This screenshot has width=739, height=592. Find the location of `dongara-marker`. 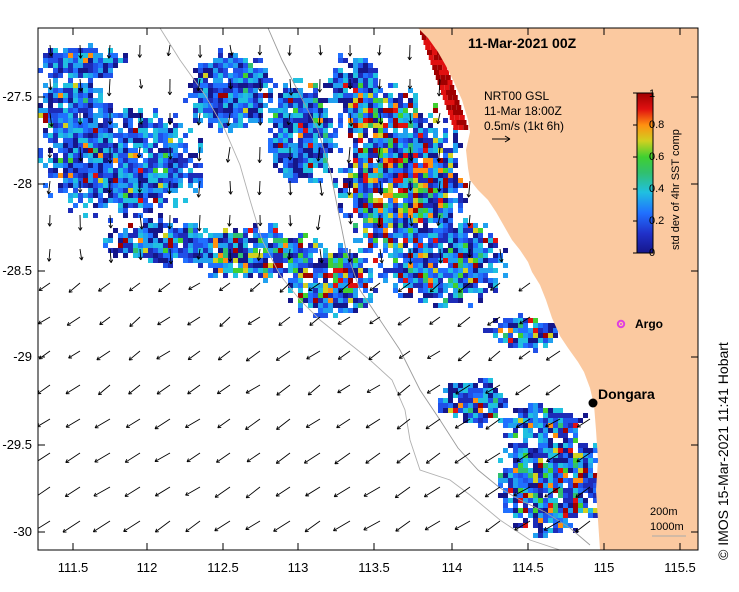

dongara-marker is located at coordinates (593, 403).